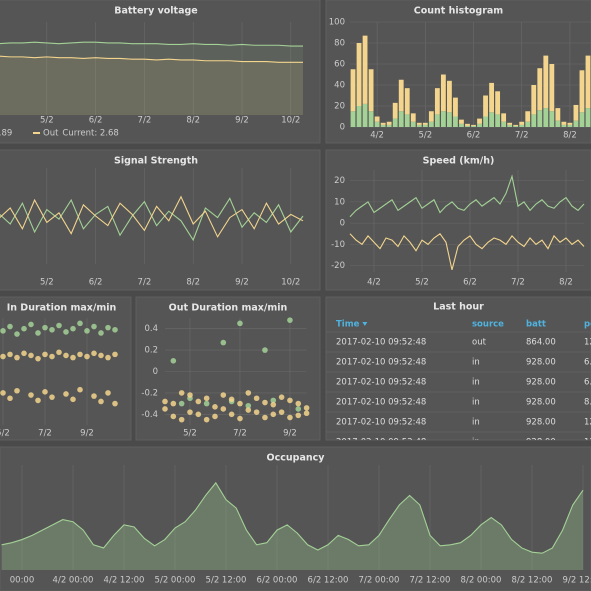 This screenshot has height=591, width=591. Describe the element at coordinates (342, 224) in the screenshot. I see `y-tick-label: 0` at that location.